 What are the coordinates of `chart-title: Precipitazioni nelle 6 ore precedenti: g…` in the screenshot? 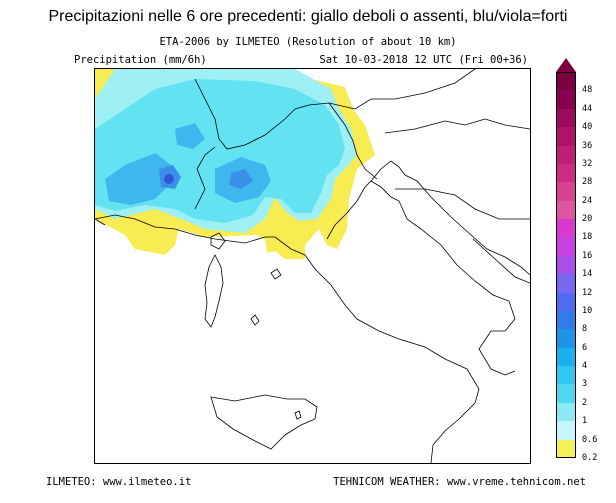 It's located at (308, 16).